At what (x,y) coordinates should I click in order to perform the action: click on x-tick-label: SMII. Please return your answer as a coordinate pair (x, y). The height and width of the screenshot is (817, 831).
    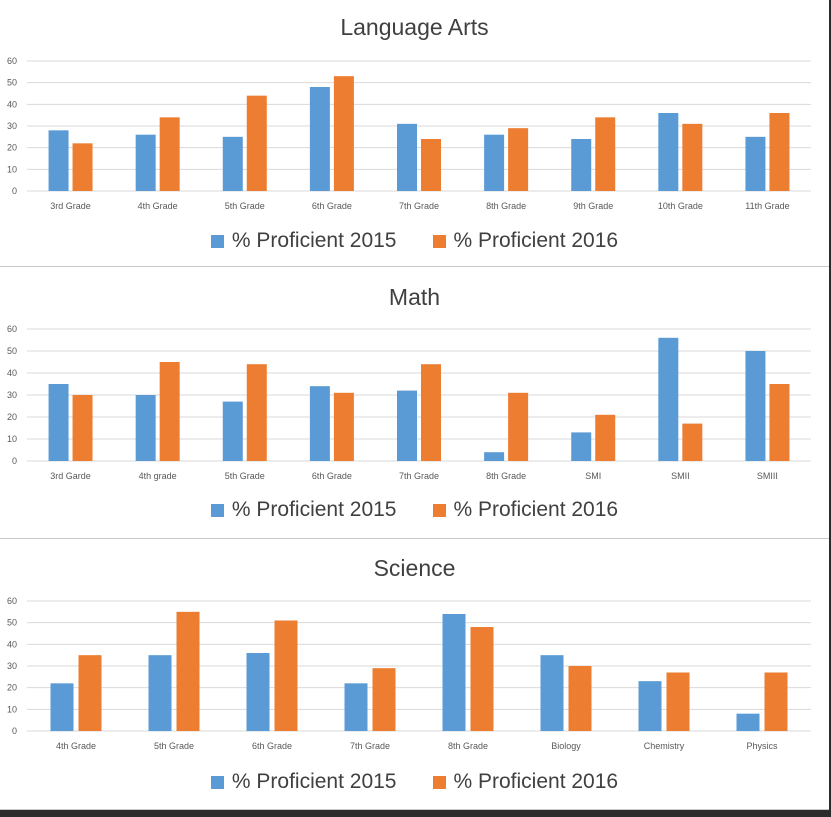
    Looking at the image, I should click on (680, 476).